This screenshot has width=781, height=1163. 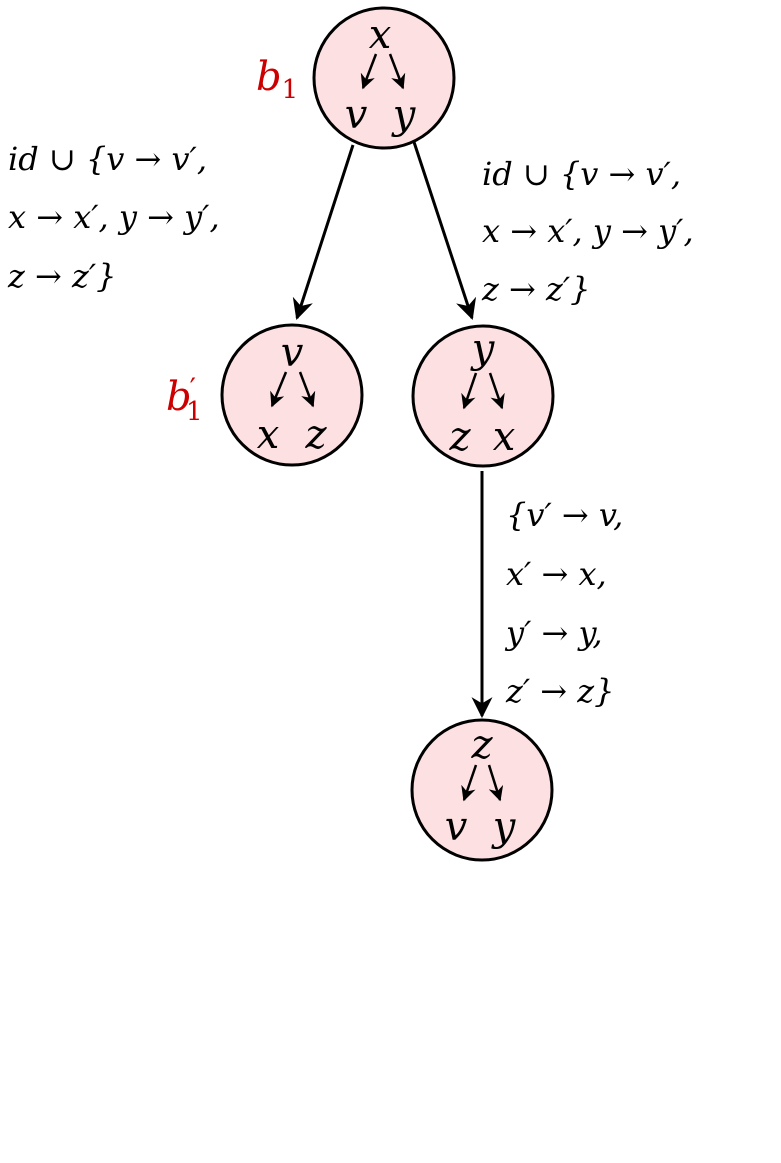 I want to click on node-bottom: z v y, so click(x=482, y=790).